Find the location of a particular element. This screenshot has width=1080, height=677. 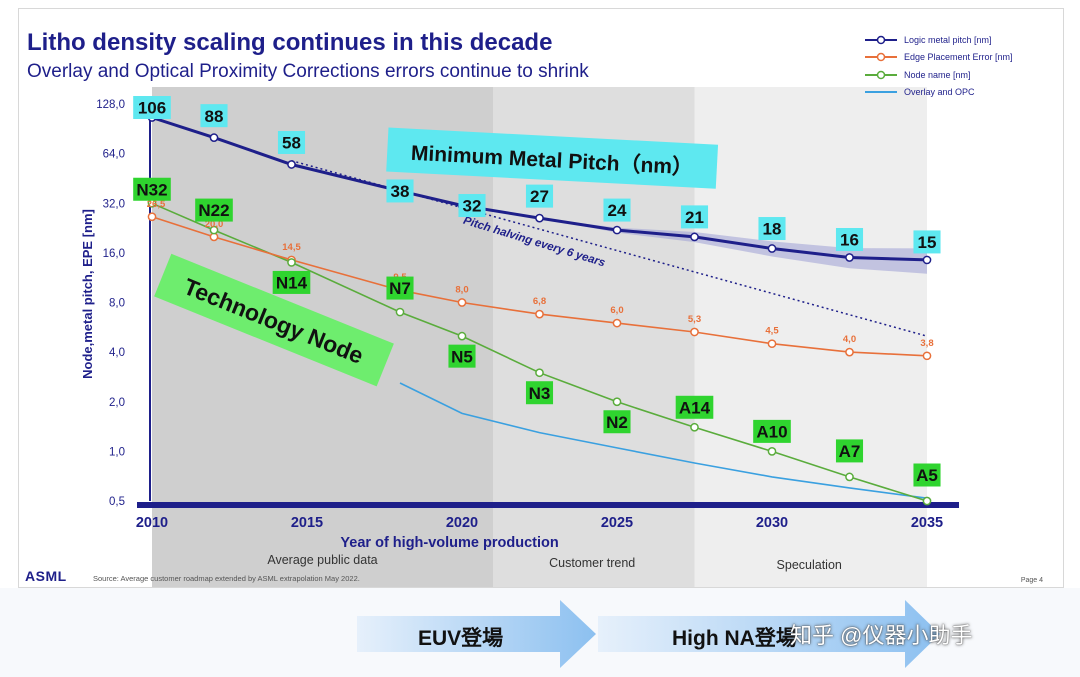

page-number: Page 4 is located at coordinates (1031, 580).